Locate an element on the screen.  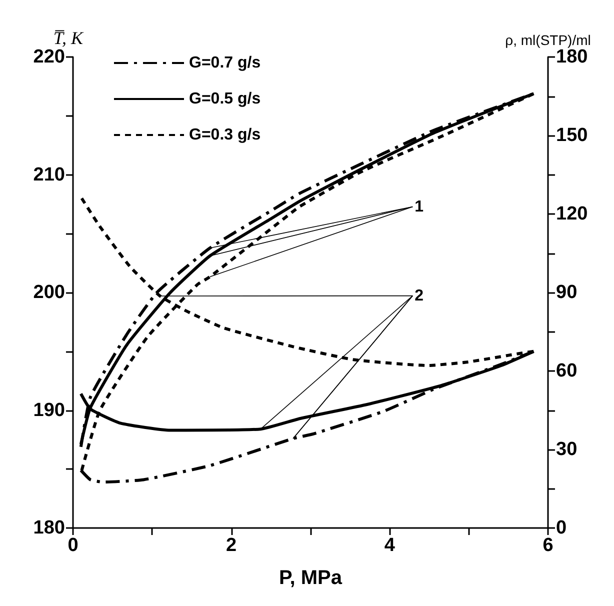
y2-tick-label: 0 is located at coordinates (561, 528).